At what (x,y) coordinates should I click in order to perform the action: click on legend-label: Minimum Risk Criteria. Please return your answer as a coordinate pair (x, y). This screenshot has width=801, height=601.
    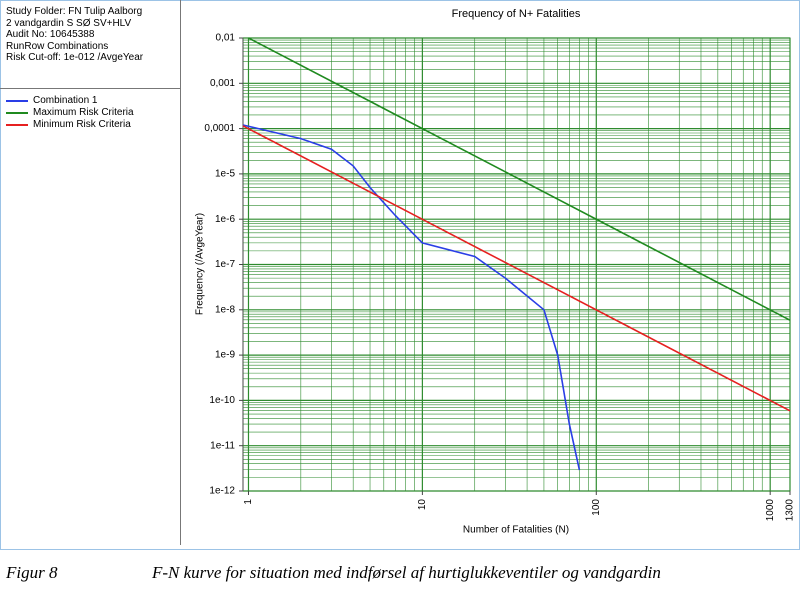
    Looking at the image, I should click on (82, 124).